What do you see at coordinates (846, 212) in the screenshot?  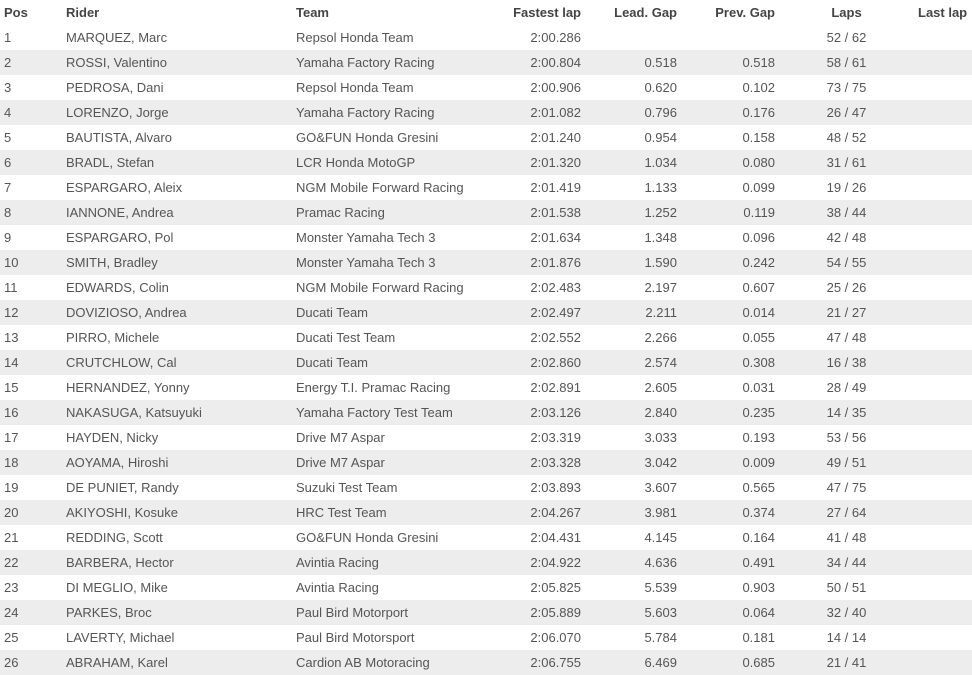 I see `cell-laps: 38 / 44` at bounding box center [846, 212].